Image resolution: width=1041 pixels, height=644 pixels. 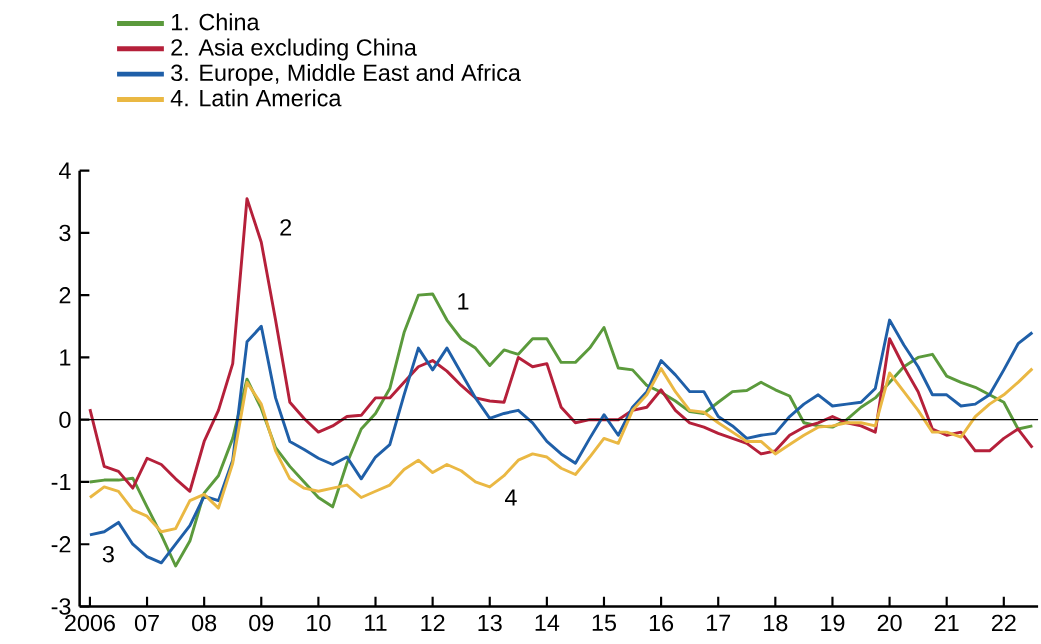 I want to click on y-tick-label: 1, so click(x=65, y=357).